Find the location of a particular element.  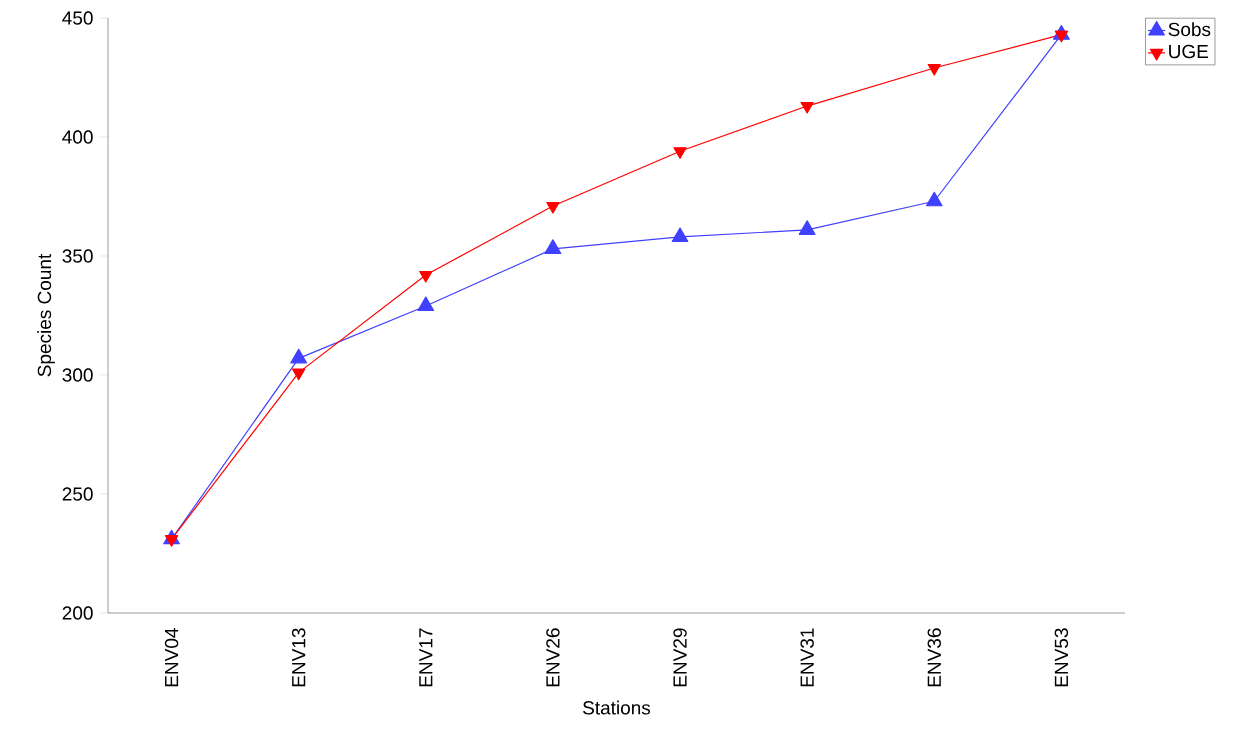

x-tick-label: ENV29 is located at coordinates (680, 657).